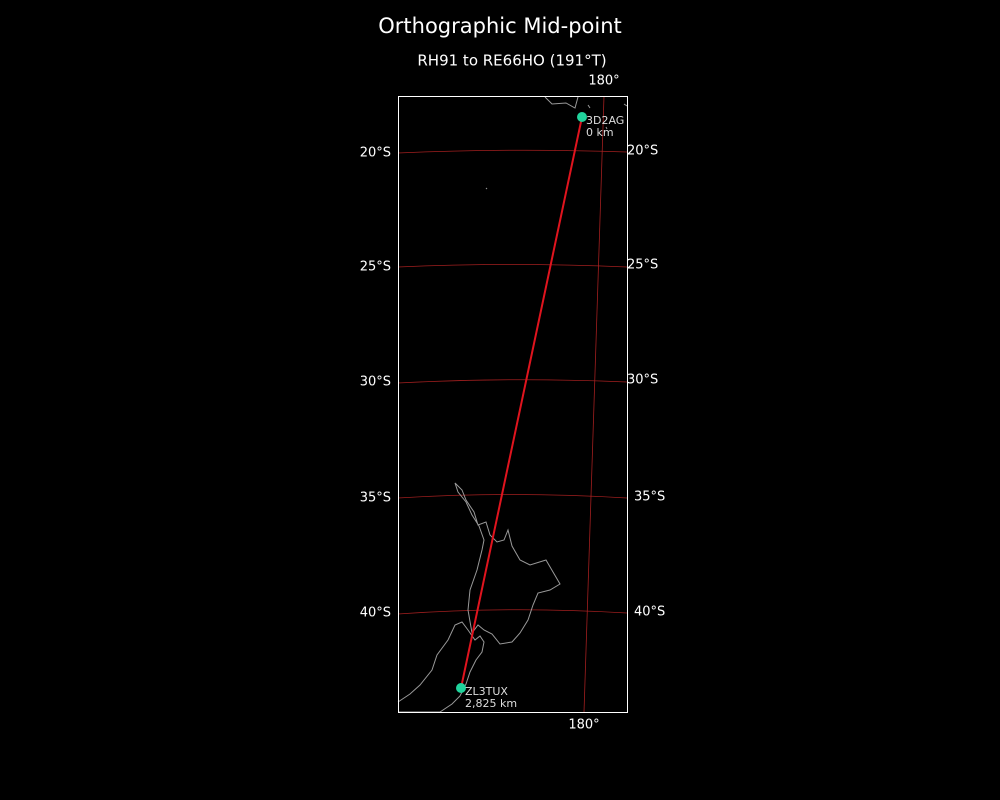 The width and height of the screenshot is (1000, 800). Describe the element at coordinates (511, 61) in the screenshot. I see `subtitle: RH91 to RE66HO (191°T)` at that location.